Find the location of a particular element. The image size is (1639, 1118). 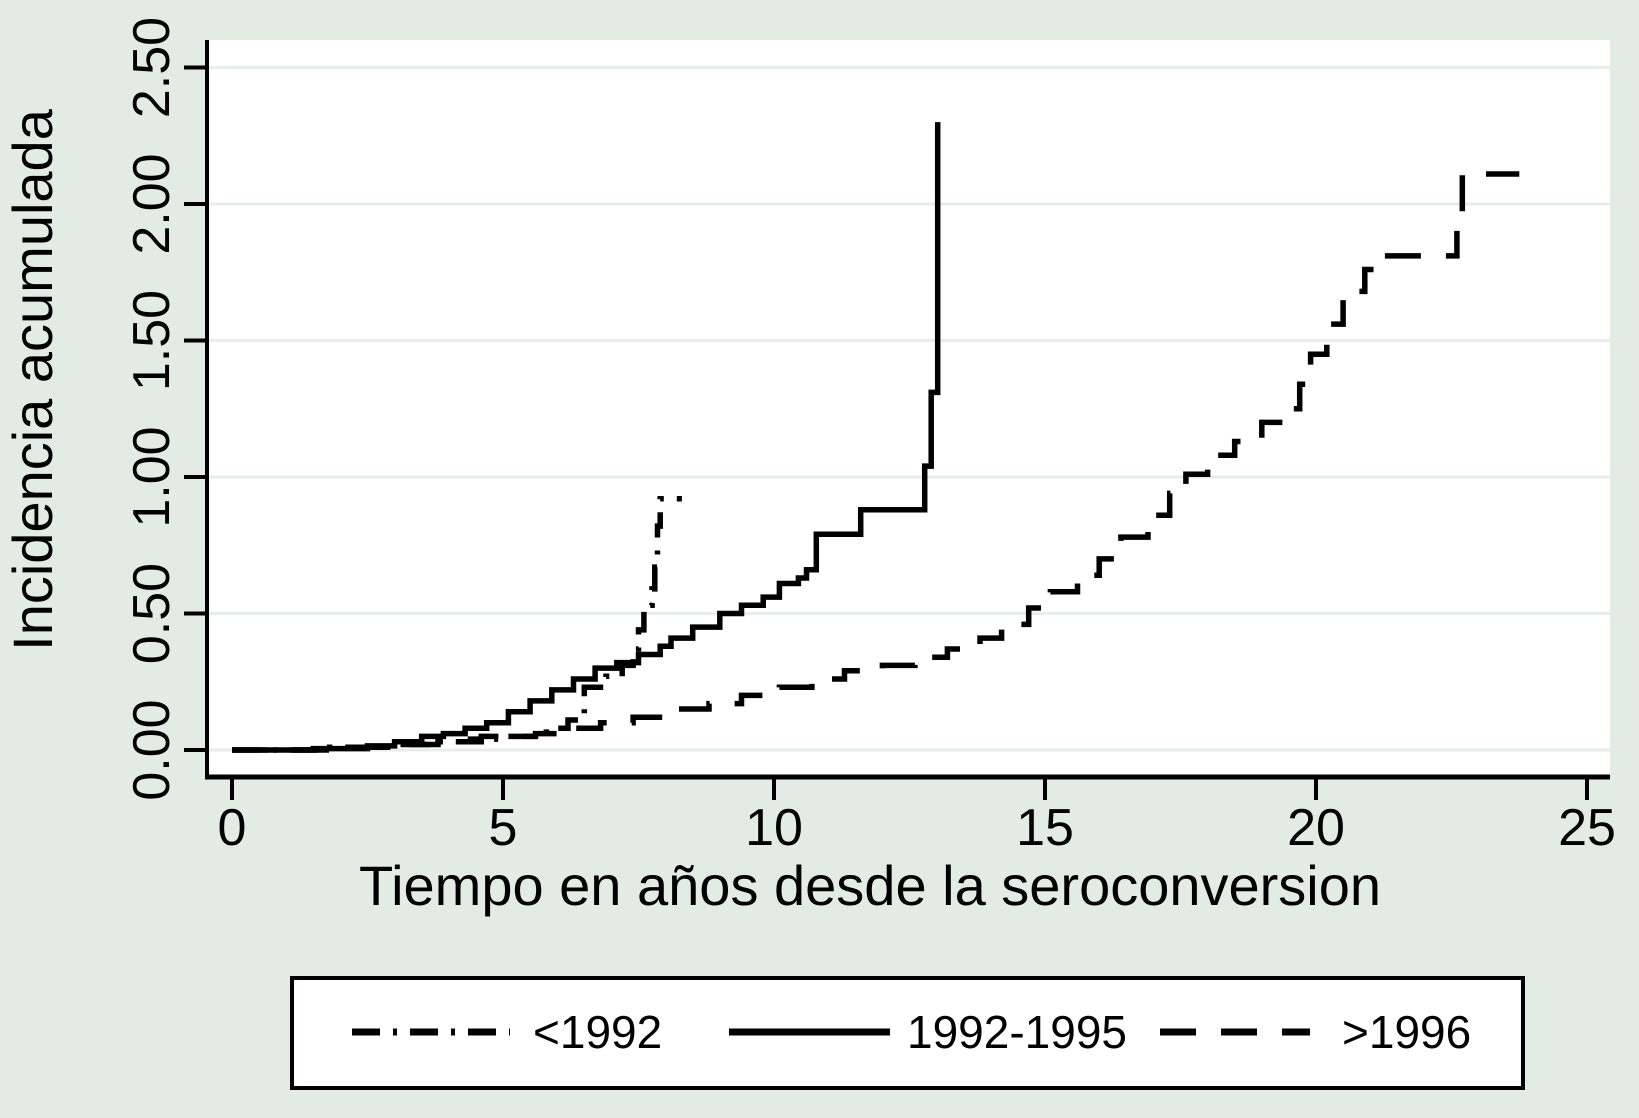

y-tick-label: 2.50 is located at coordinates (152, 67).